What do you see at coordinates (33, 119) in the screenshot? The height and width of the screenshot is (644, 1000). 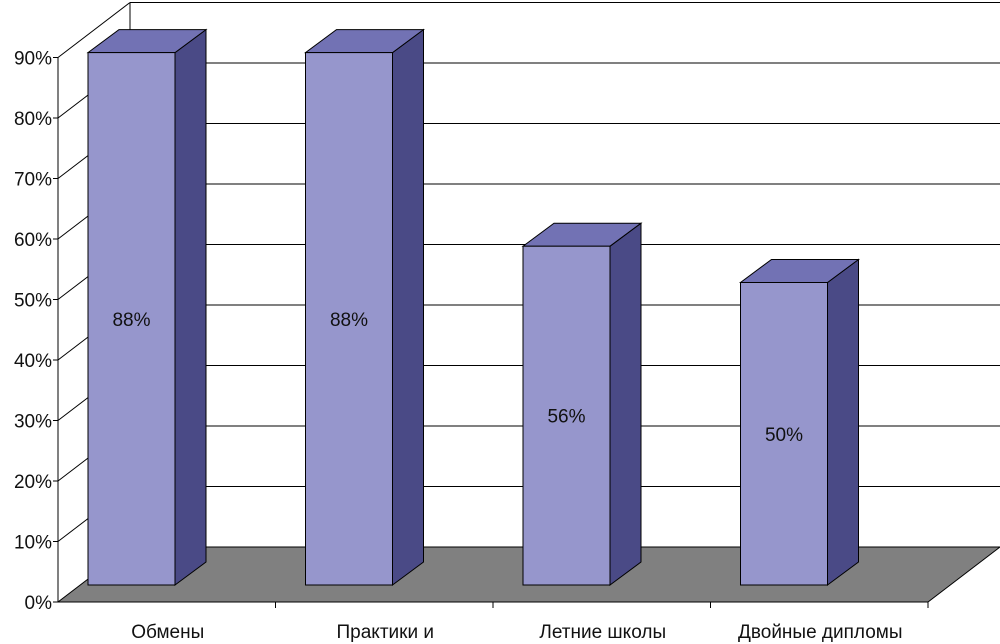 I see `y-tick-label: 80%` at bounding box center [33, 119].